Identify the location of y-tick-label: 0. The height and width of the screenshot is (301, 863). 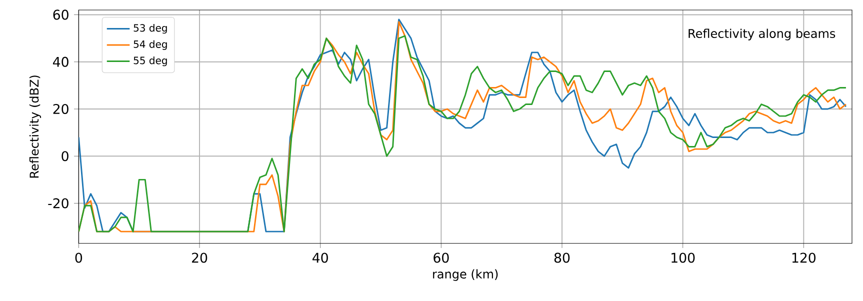
(65, 156).